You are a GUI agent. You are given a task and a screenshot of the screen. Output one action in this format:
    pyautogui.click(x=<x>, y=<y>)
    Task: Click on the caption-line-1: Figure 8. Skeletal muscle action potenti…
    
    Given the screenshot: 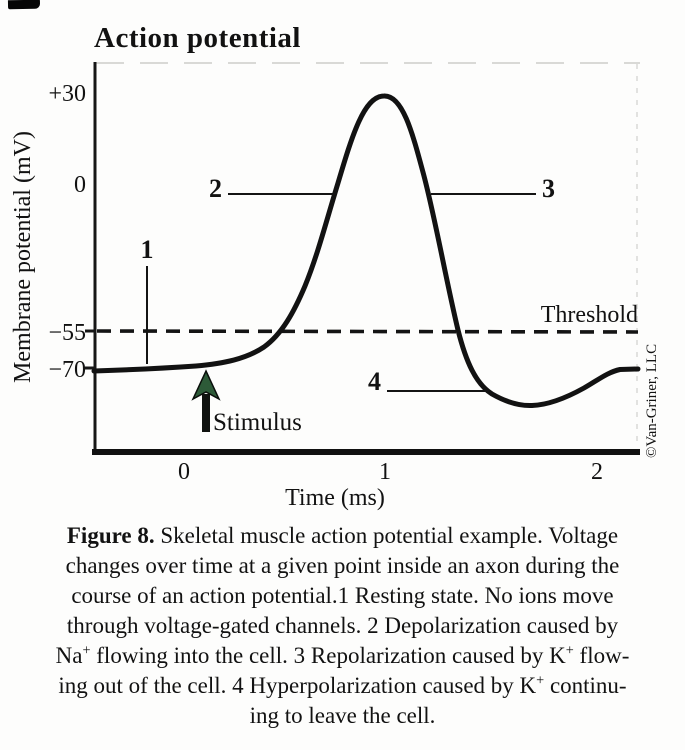 What is the action you would take?
    pyautogui.click(x=342, y=536)
    